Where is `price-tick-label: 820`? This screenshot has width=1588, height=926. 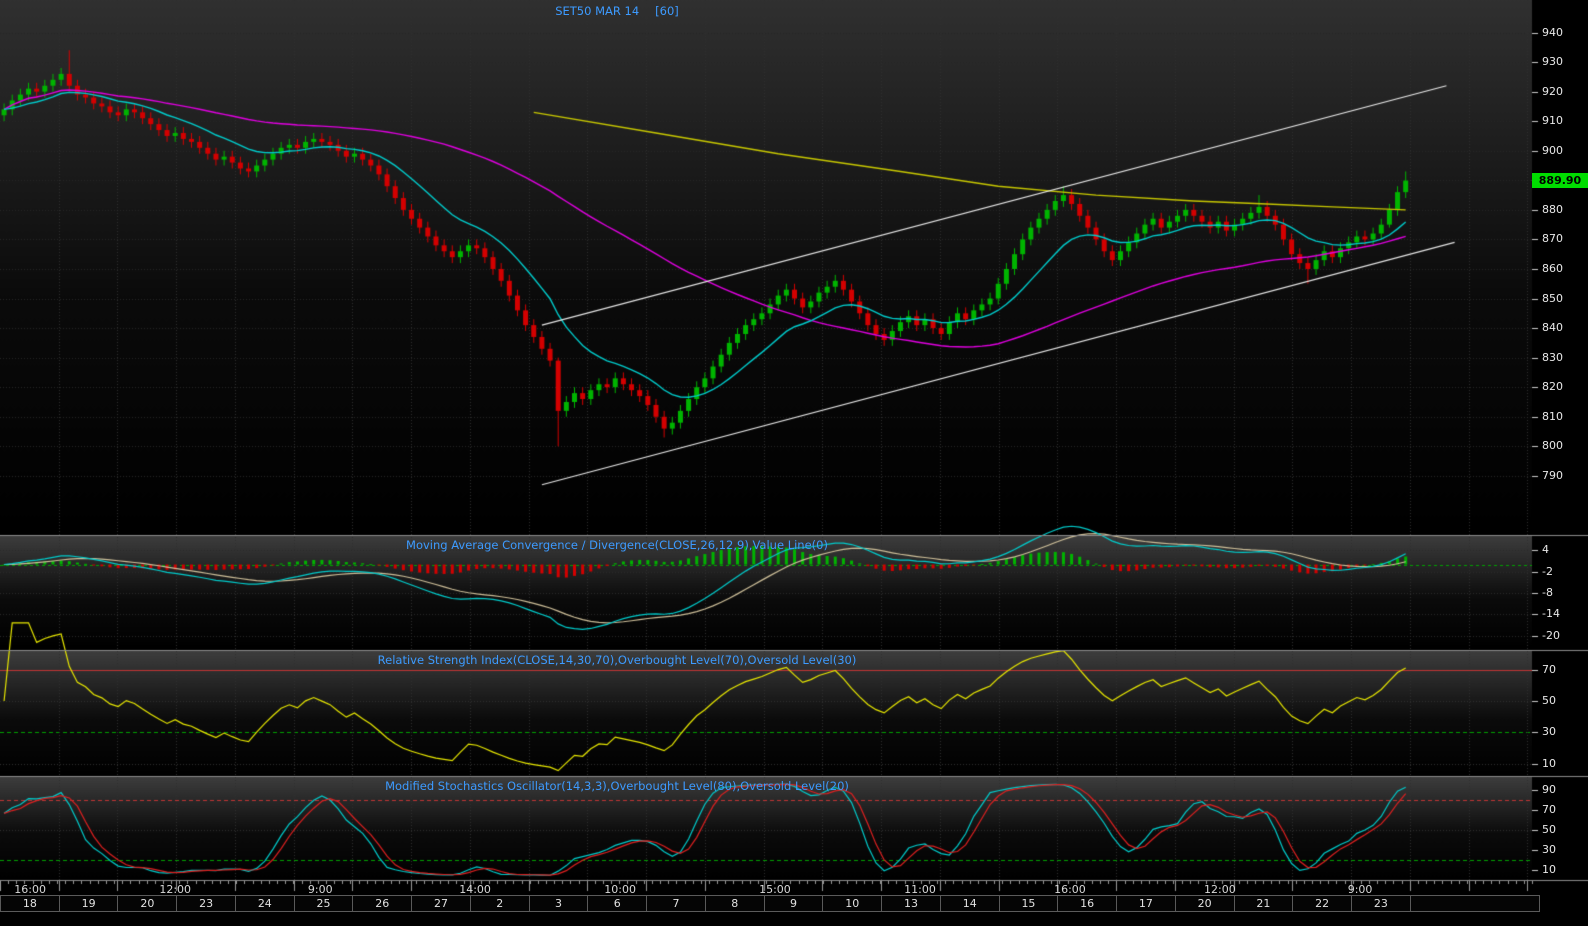
price-tick-label: 820 is located at coordinates (1552, 387).